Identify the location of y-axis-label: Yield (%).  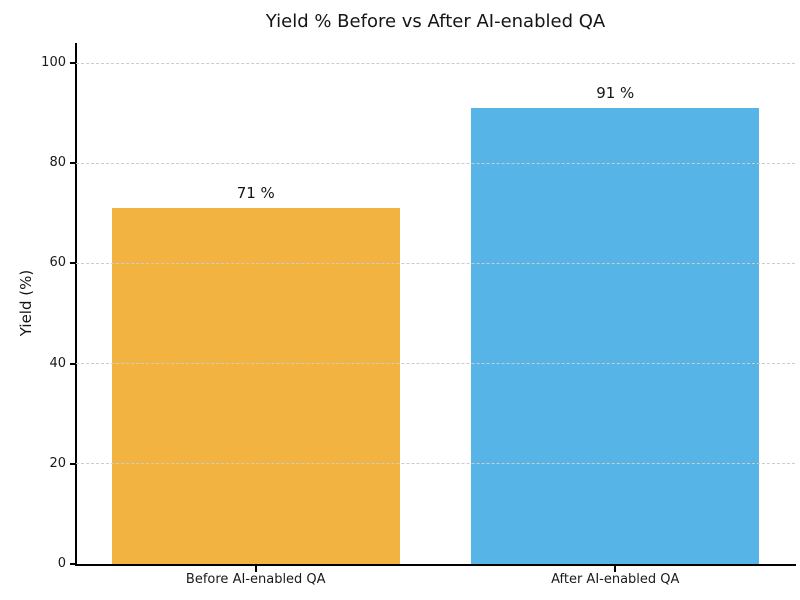
(26, 303).